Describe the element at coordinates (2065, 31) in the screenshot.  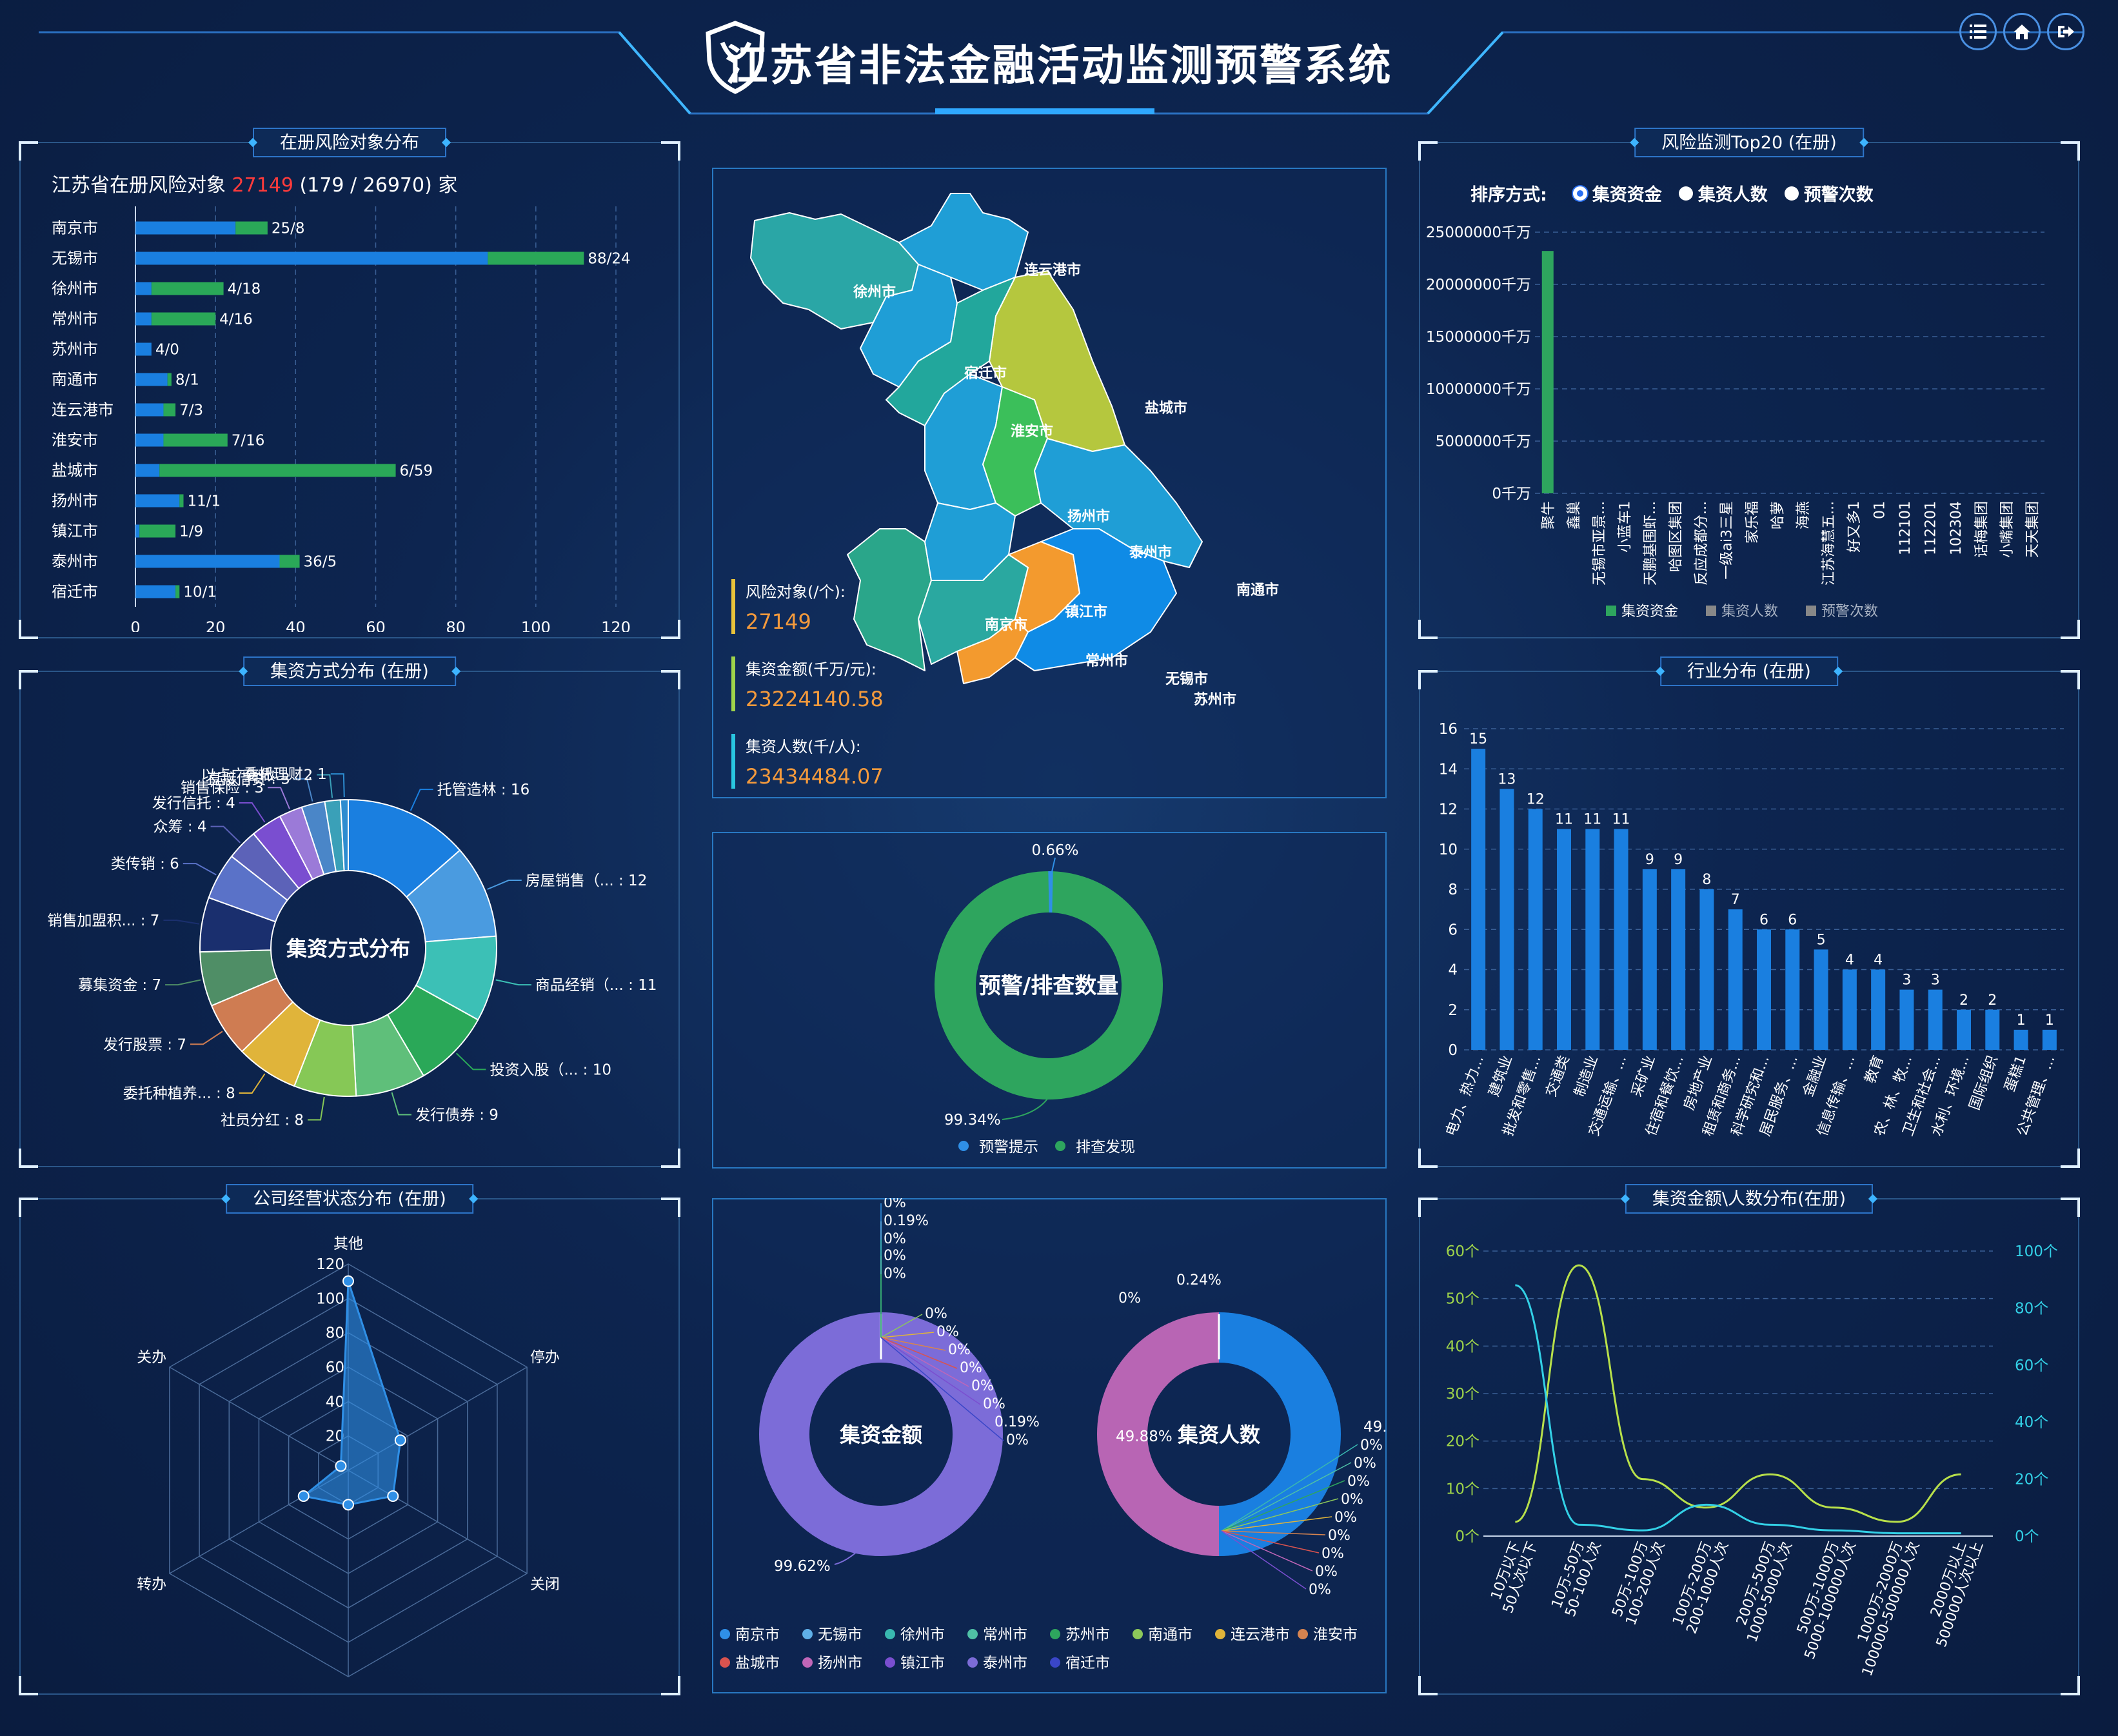
I see `logout-button` at that location.